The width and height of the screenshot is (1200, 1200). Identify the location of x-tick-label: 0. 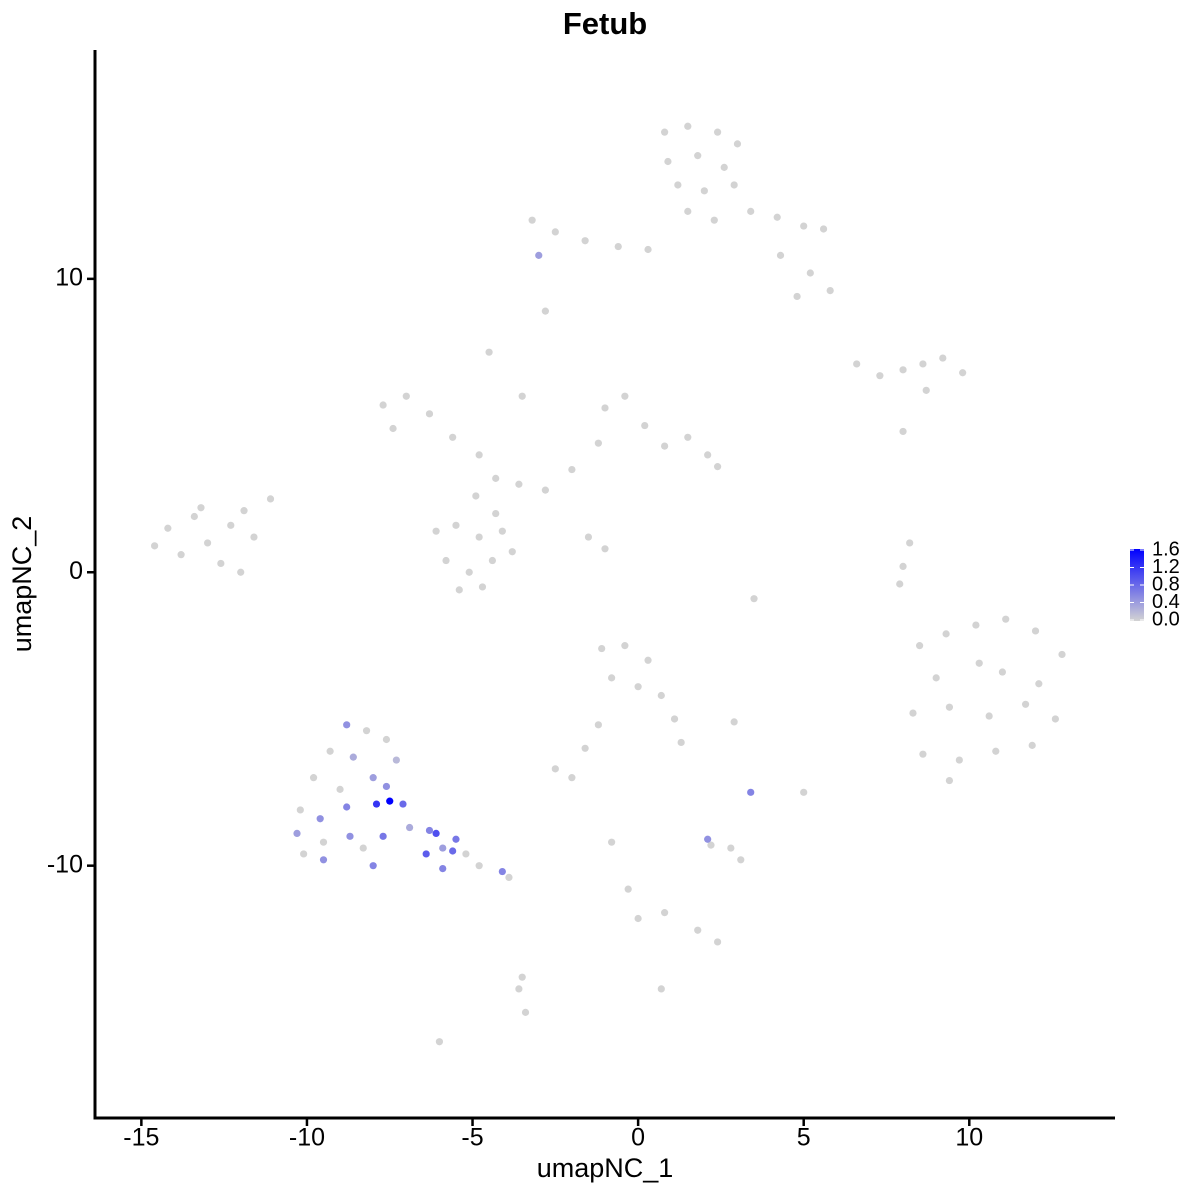
(638, 1138).